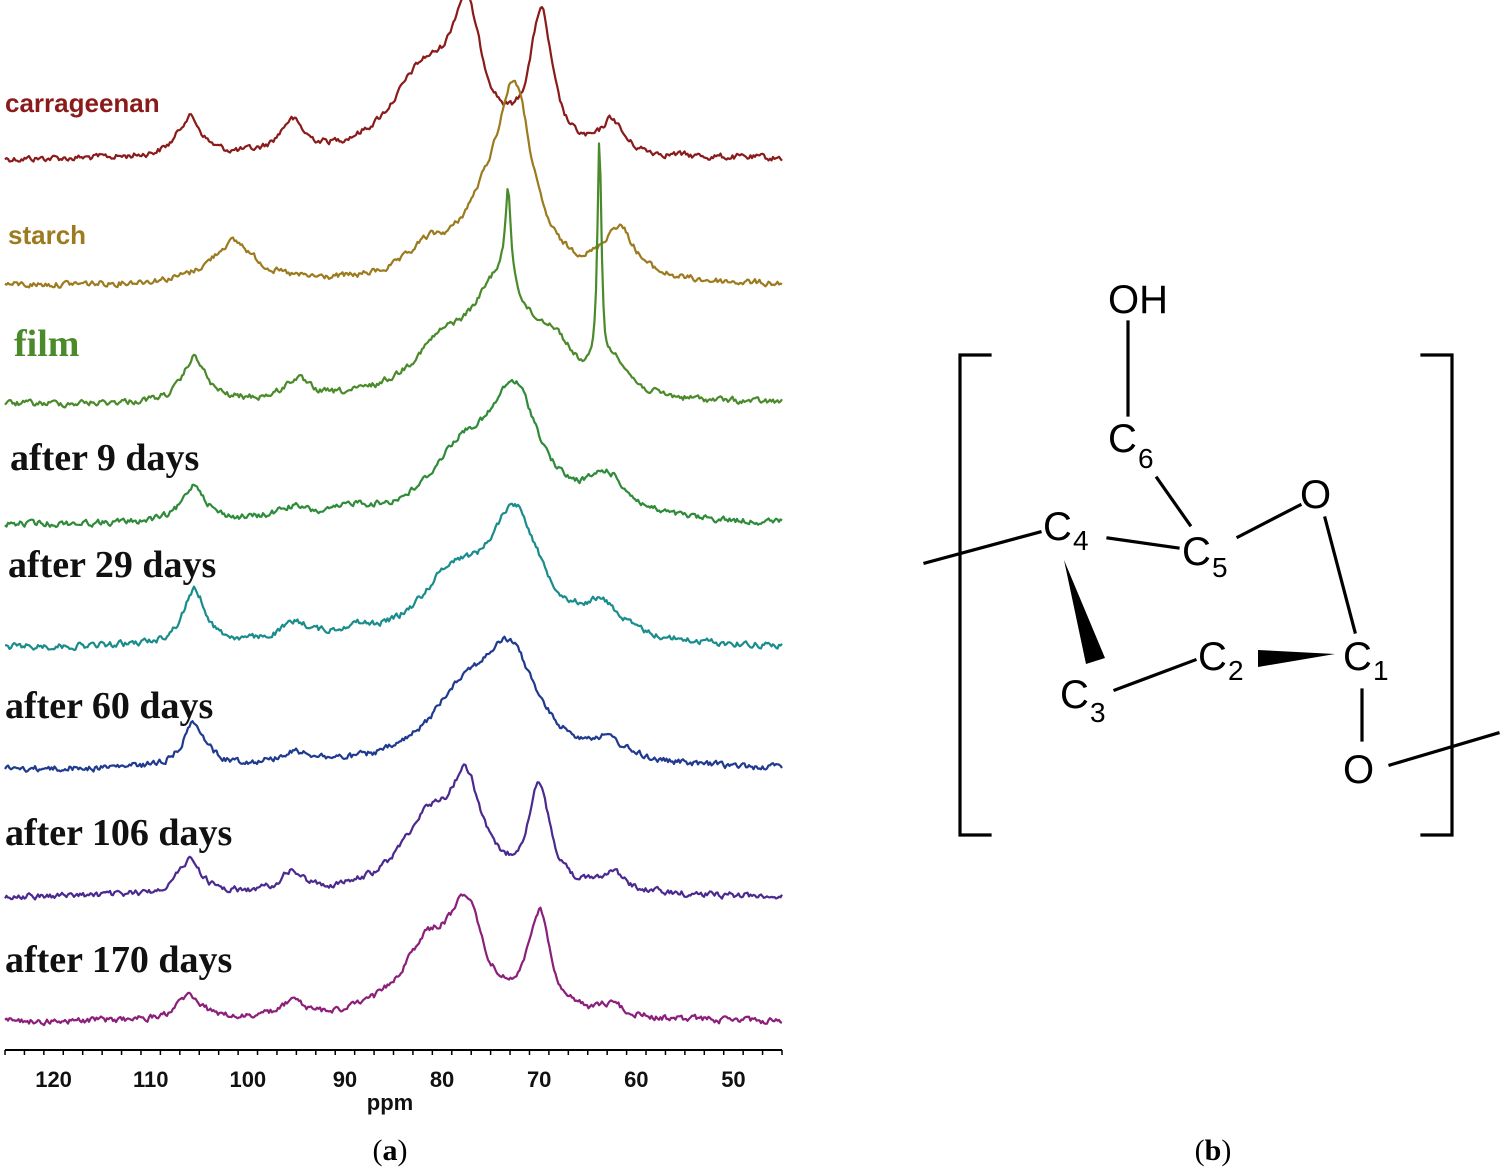 This screenshot has width=1505, height=1170. Describe the element at coordinates (1269, 521) in the screenshot. I see `bond-c5-oring` at that location.